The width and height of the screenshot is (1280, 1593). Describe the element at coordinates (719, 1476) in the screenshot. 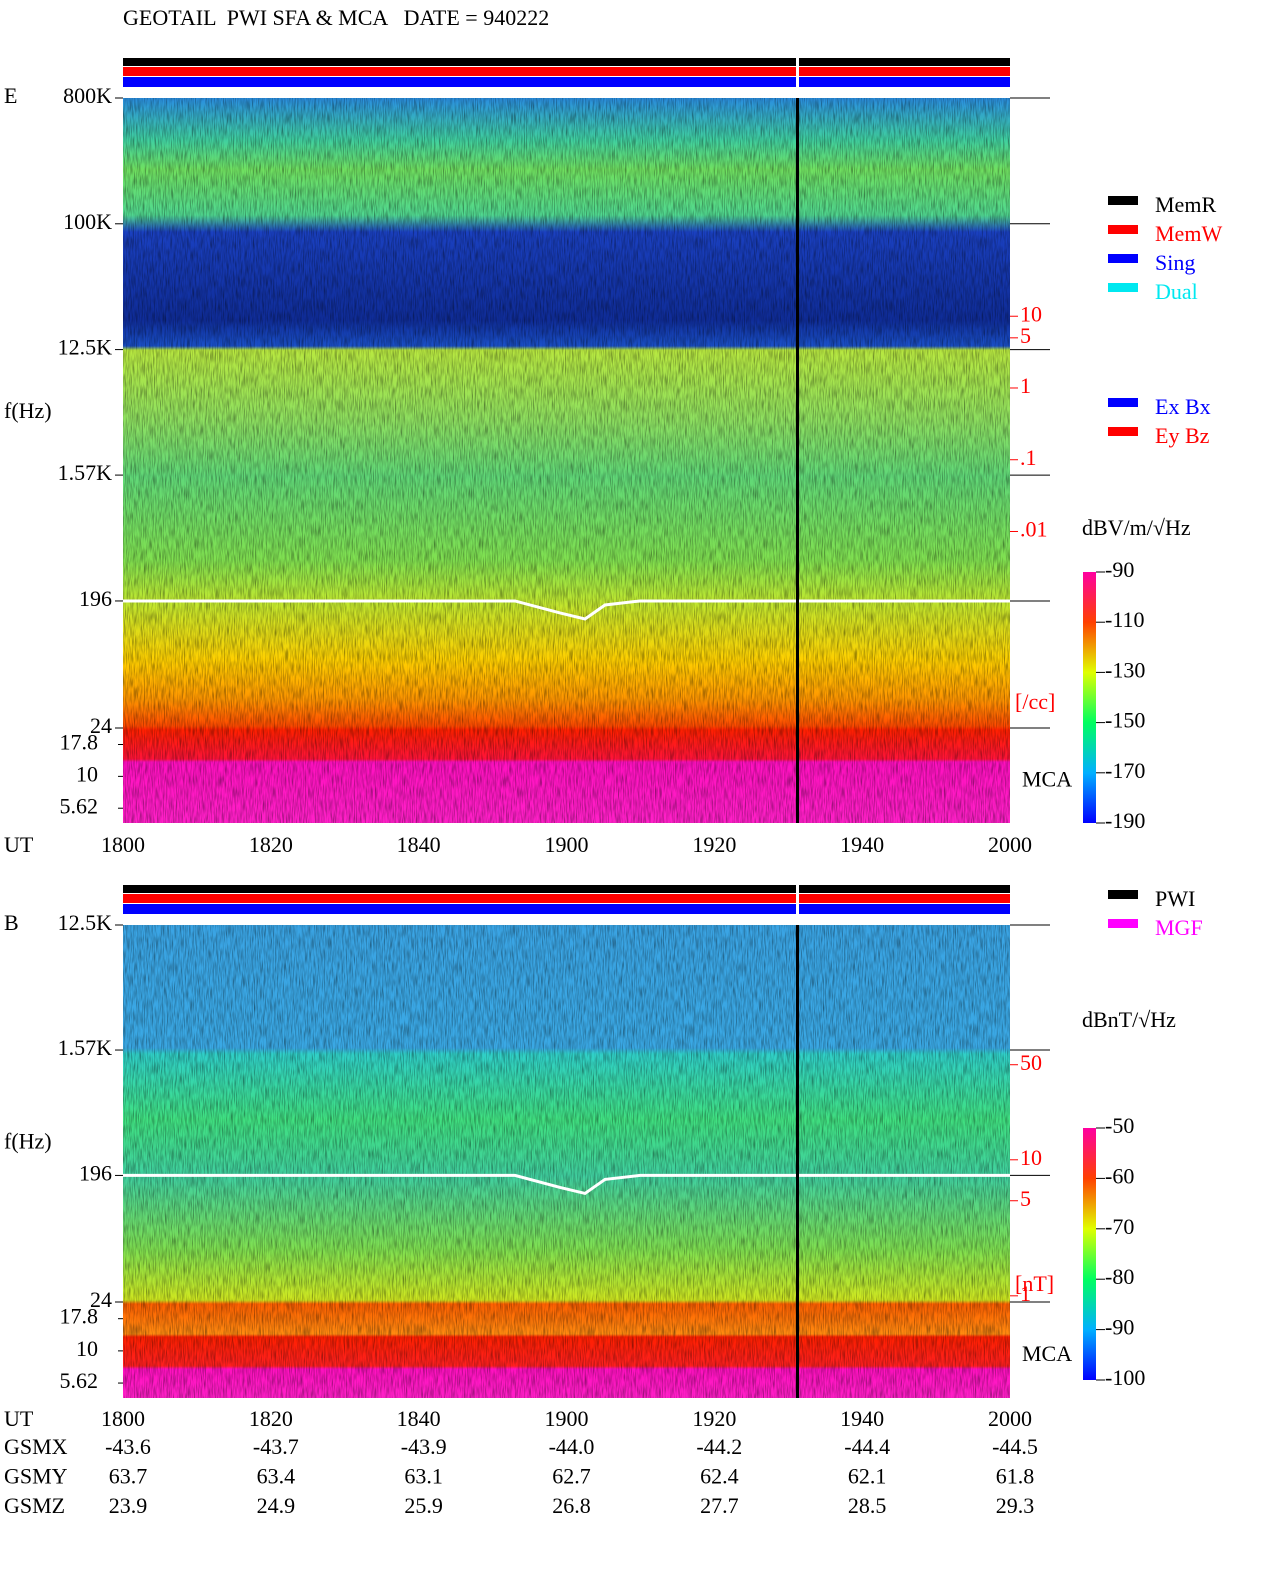

I see `orbit-value: 62.4` at that location.